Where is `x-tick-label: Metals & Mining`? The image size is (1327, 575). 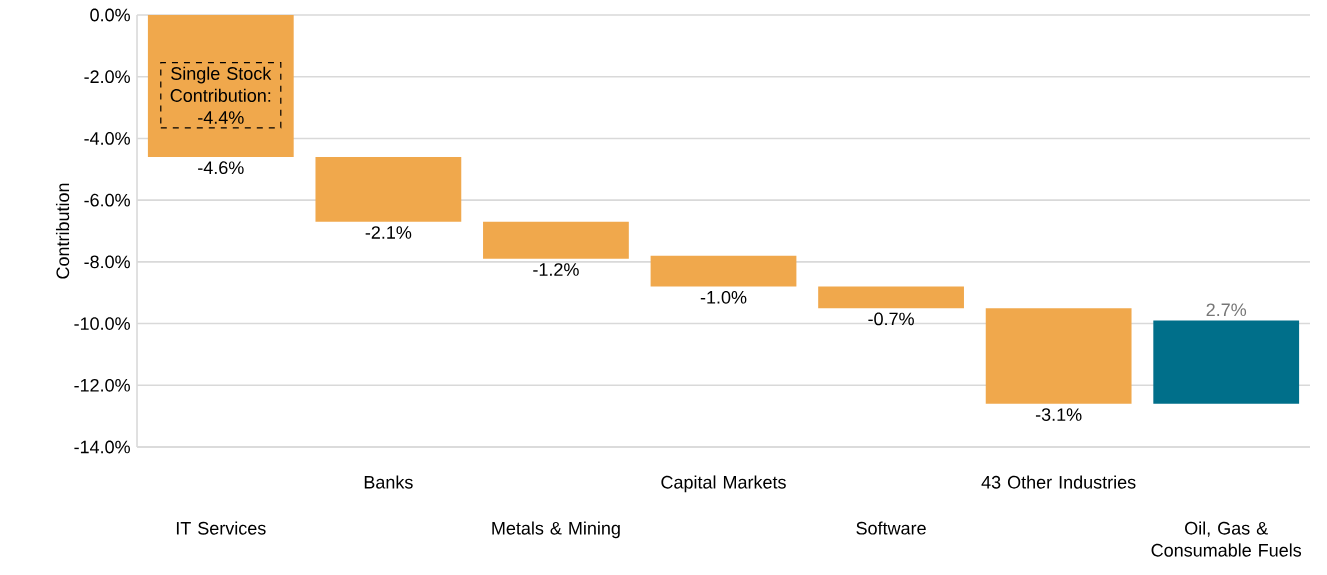
x-tick-label: Metals & Mining is located at coordinates (556, 530).